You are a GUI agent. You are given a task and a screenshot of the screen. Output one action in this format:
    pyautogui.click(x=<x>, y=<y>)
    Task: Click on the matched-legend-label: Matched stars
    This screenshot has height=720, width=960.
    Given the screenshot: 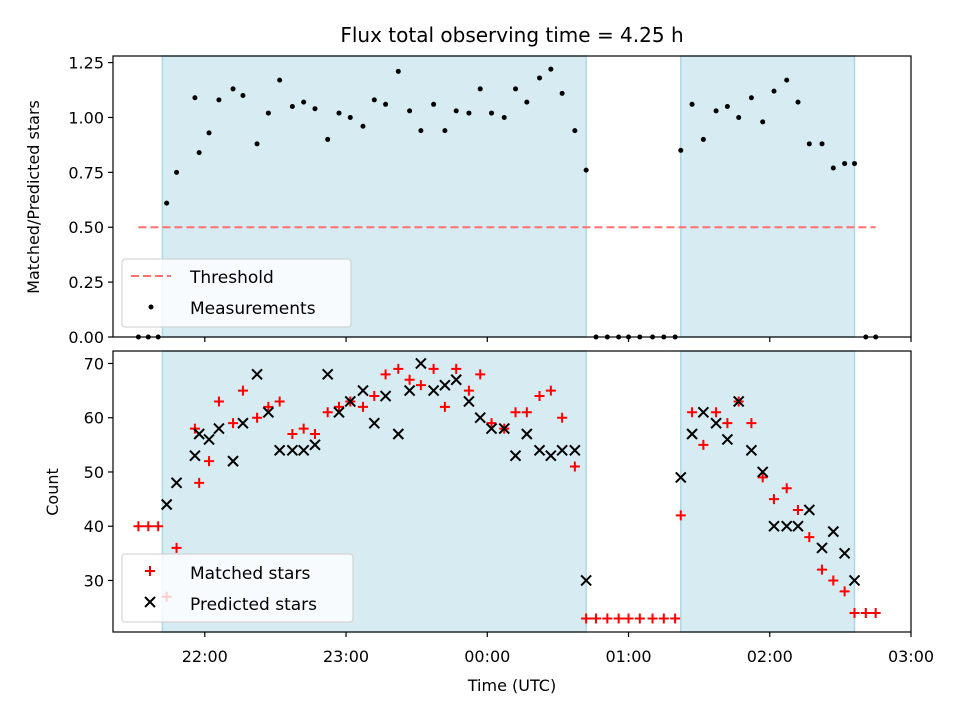 What is the action you would take?
    pyautogui.click(x=250, y=574)
    